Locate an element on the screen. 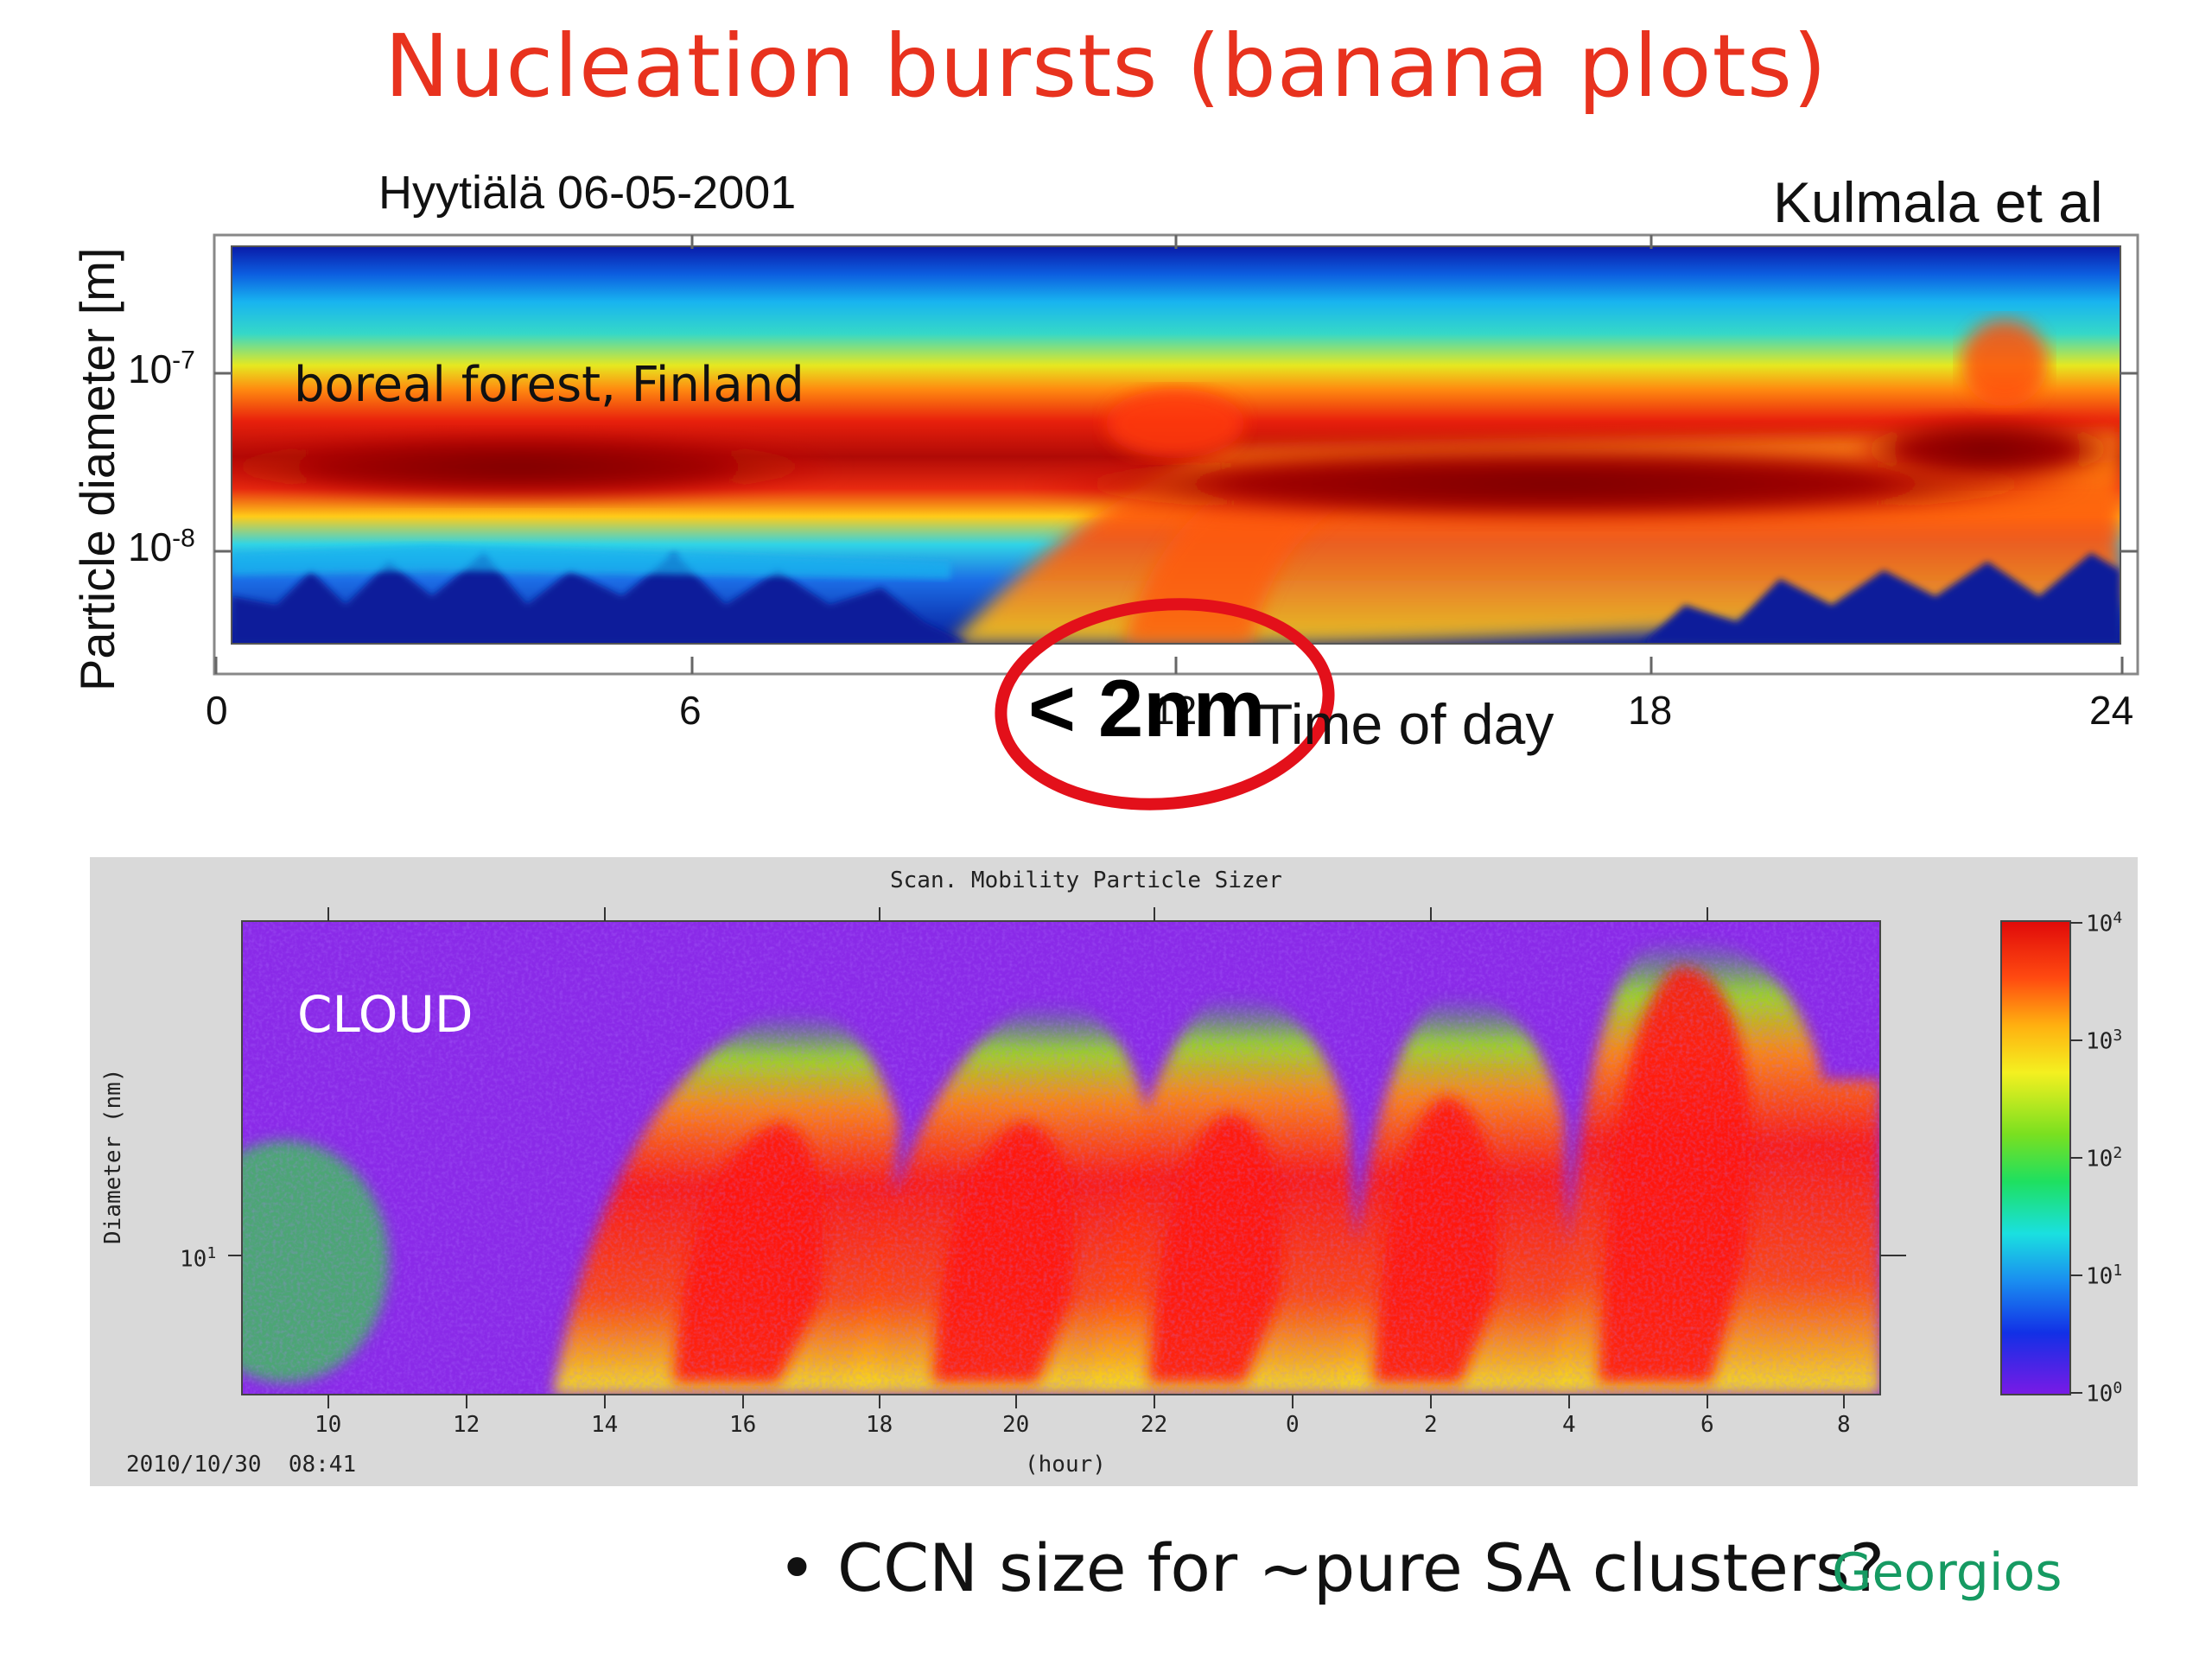 The image size is (2212, 1659). x-tick-label: 16 is located at coordinates (743, 1425).